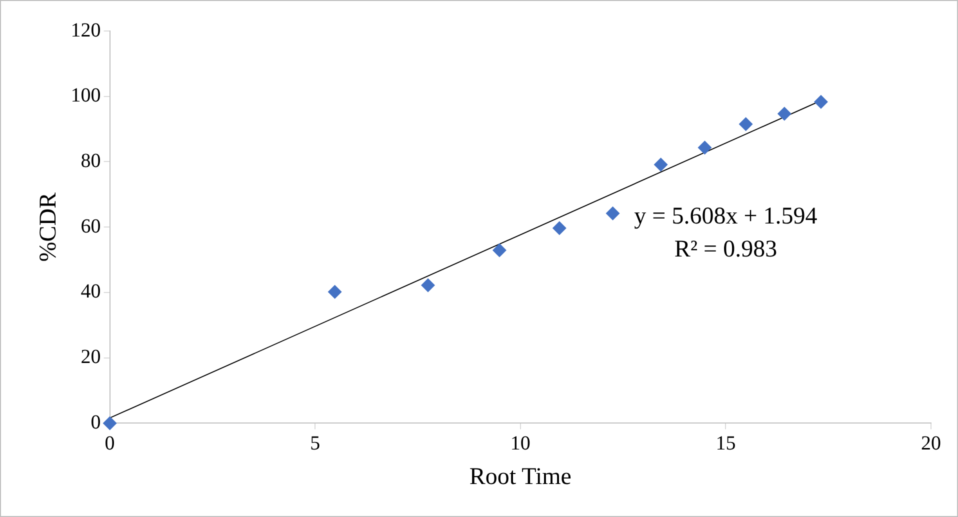  Describe the element at coordinates (85, 30) in the screenshot. I see `y-tick-label: 120` at that location.